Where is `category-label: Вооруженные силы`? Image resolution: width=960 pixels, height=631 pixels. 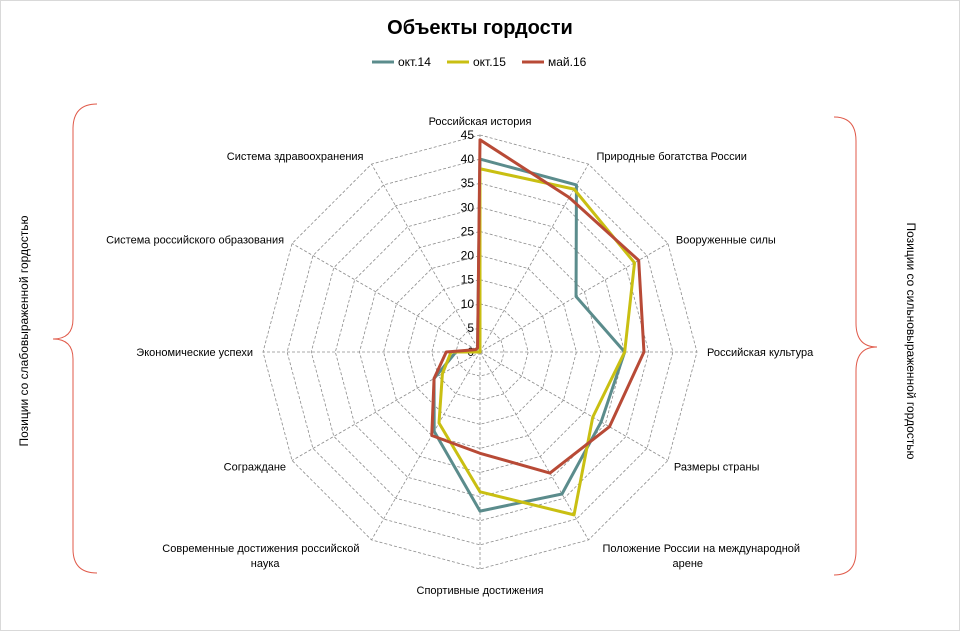 category-label: Вооруженные силы is located at coordinates (726, 241).